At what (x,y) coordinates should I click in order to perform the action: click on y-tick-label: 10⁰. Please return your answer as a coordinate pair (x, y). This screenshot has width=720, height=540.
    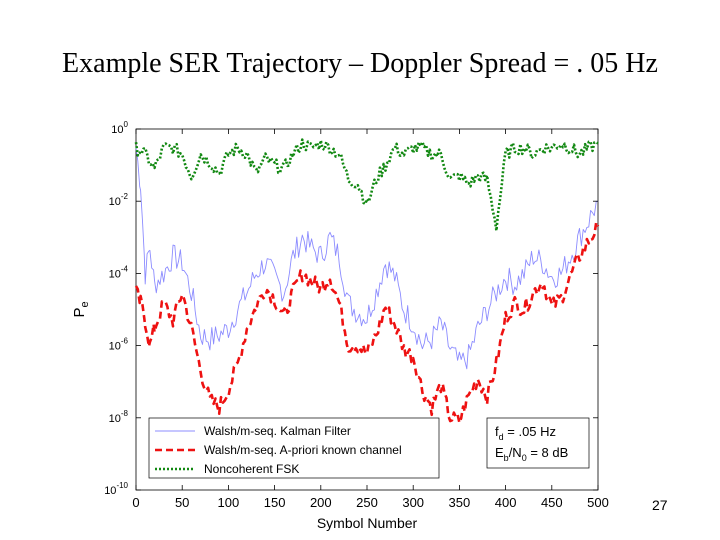
    Looking at the image, I should click on (119, 128).